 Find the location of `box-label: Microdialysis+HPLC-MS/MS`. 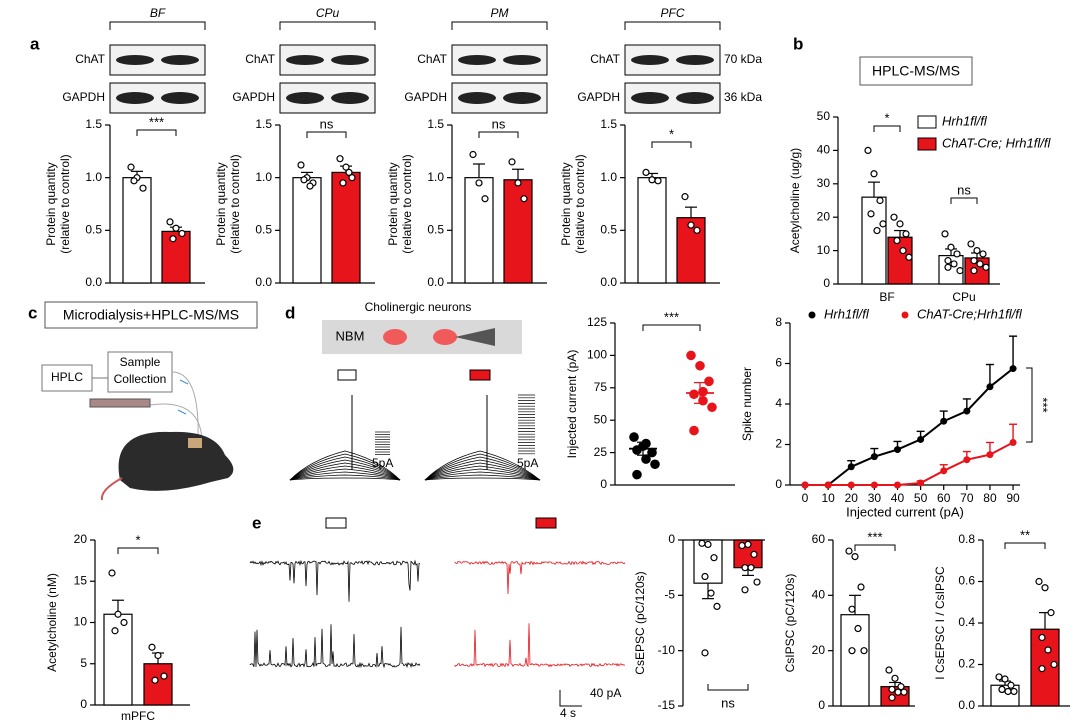

box-label: Microdialysis+HPLC-MS/MS is located at coordinates (151, 315).